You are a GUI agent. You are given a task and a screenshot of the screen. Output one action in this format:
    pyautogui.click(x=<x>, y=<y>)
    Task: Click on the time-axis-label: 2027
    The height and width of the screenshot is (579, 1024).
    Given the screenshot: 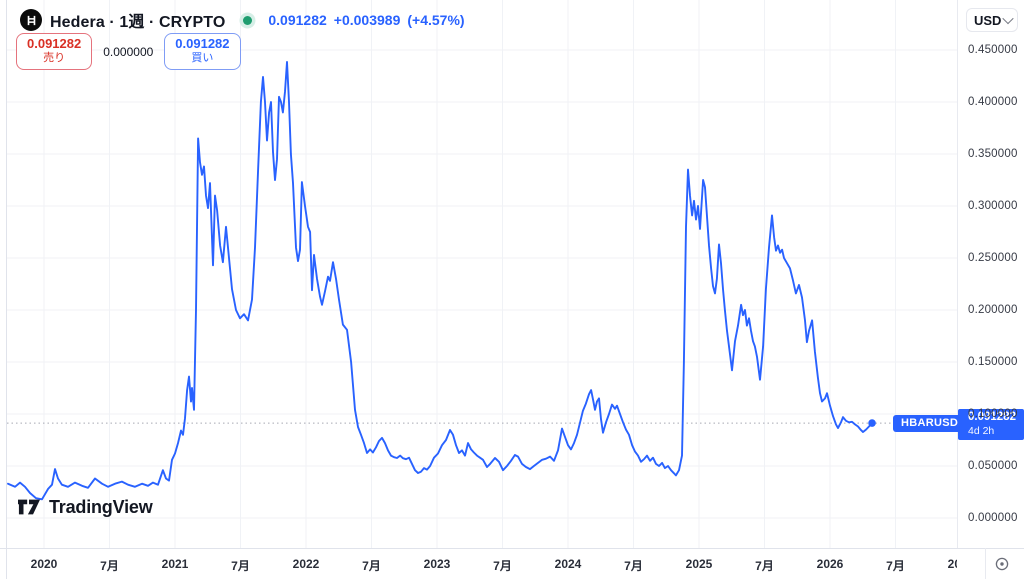 What is the action you would take?
    pyautogui.click(x=952, y=564)
    